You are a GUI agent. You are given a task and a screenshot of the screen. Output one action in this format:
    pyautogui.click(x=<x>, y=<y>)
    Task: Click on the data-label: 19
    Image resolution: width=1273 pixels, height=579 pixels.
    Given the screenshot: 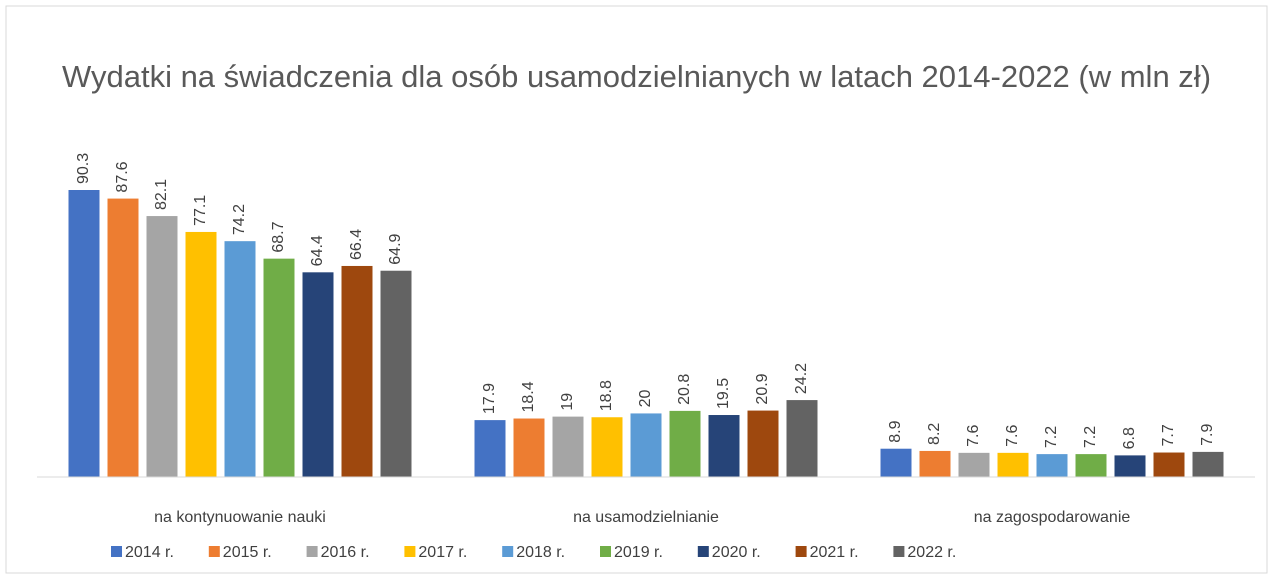 What is the action you would take?
    pyautogui.click(x=567, y=402)
    